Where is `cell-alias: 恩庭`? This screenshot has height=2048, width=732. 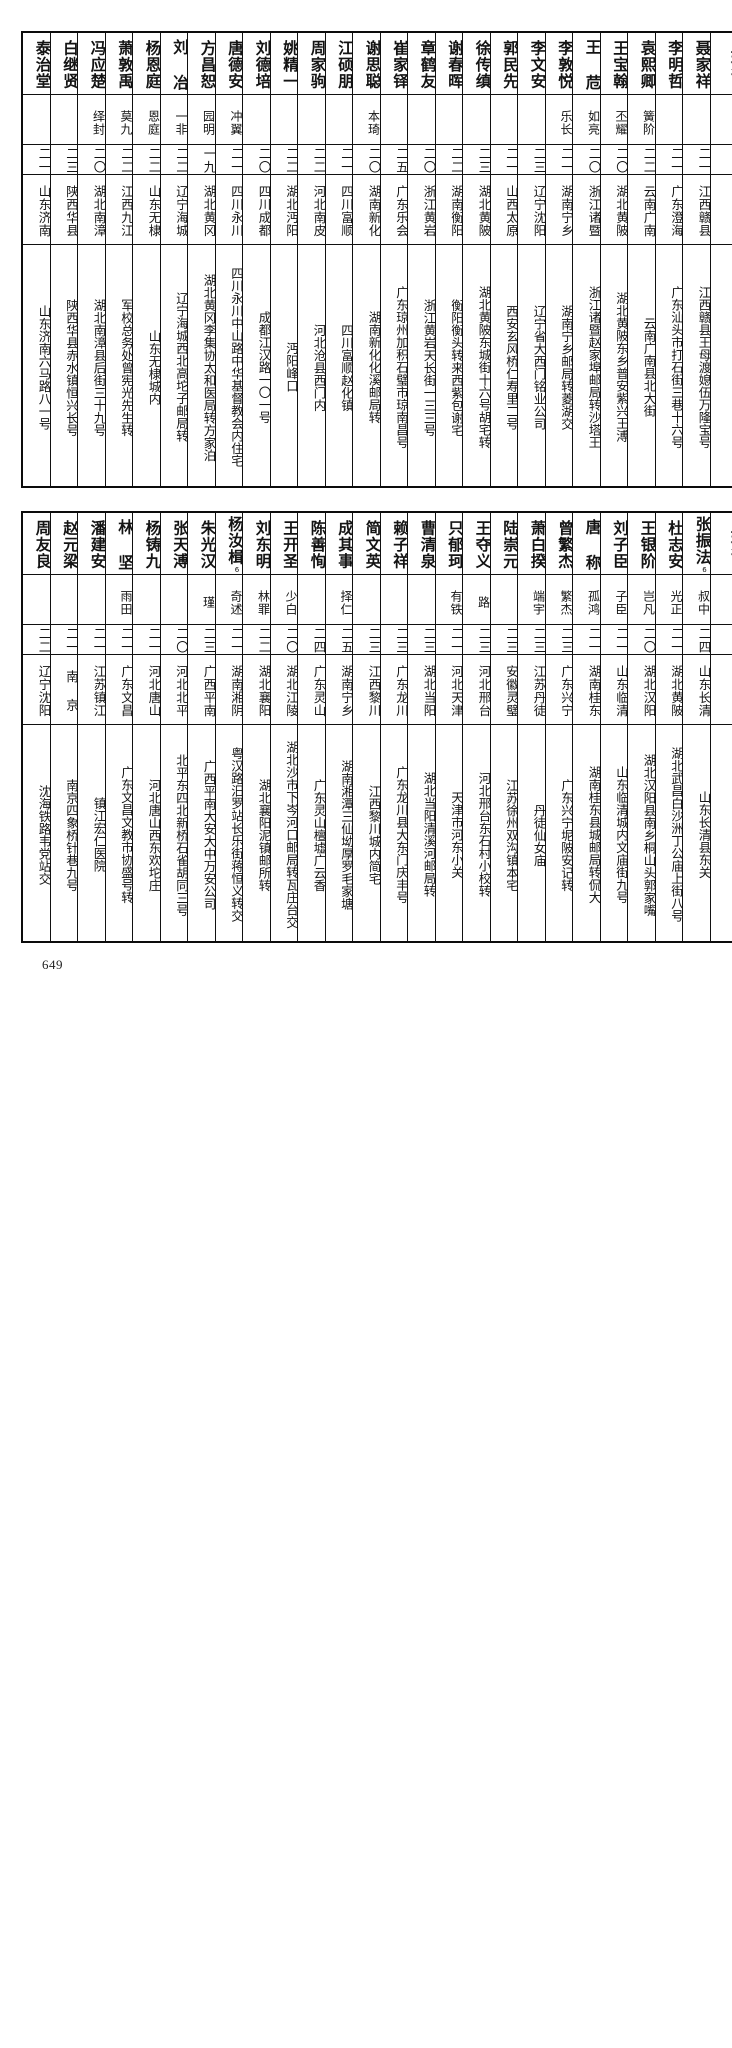
cell-alias: 恩庭 is located at coordinates (147, 119).